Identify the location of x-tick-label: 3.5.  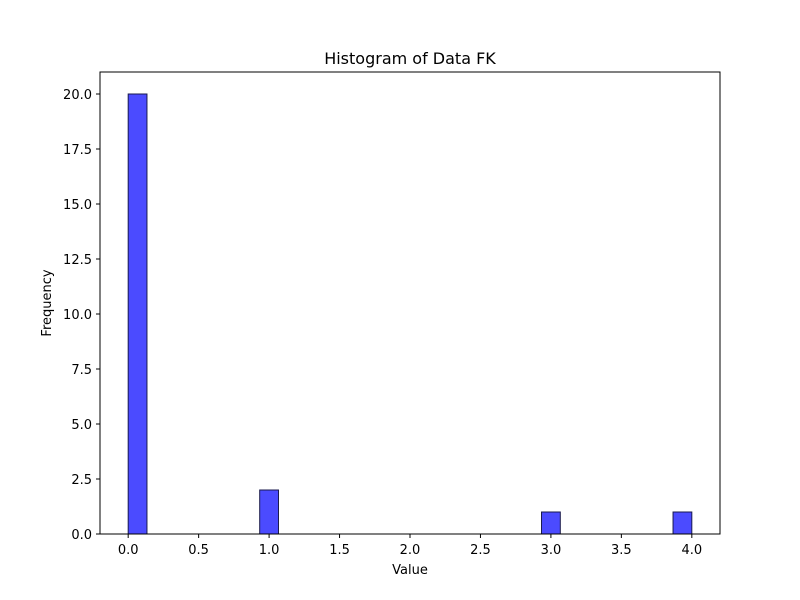
(621, 550).